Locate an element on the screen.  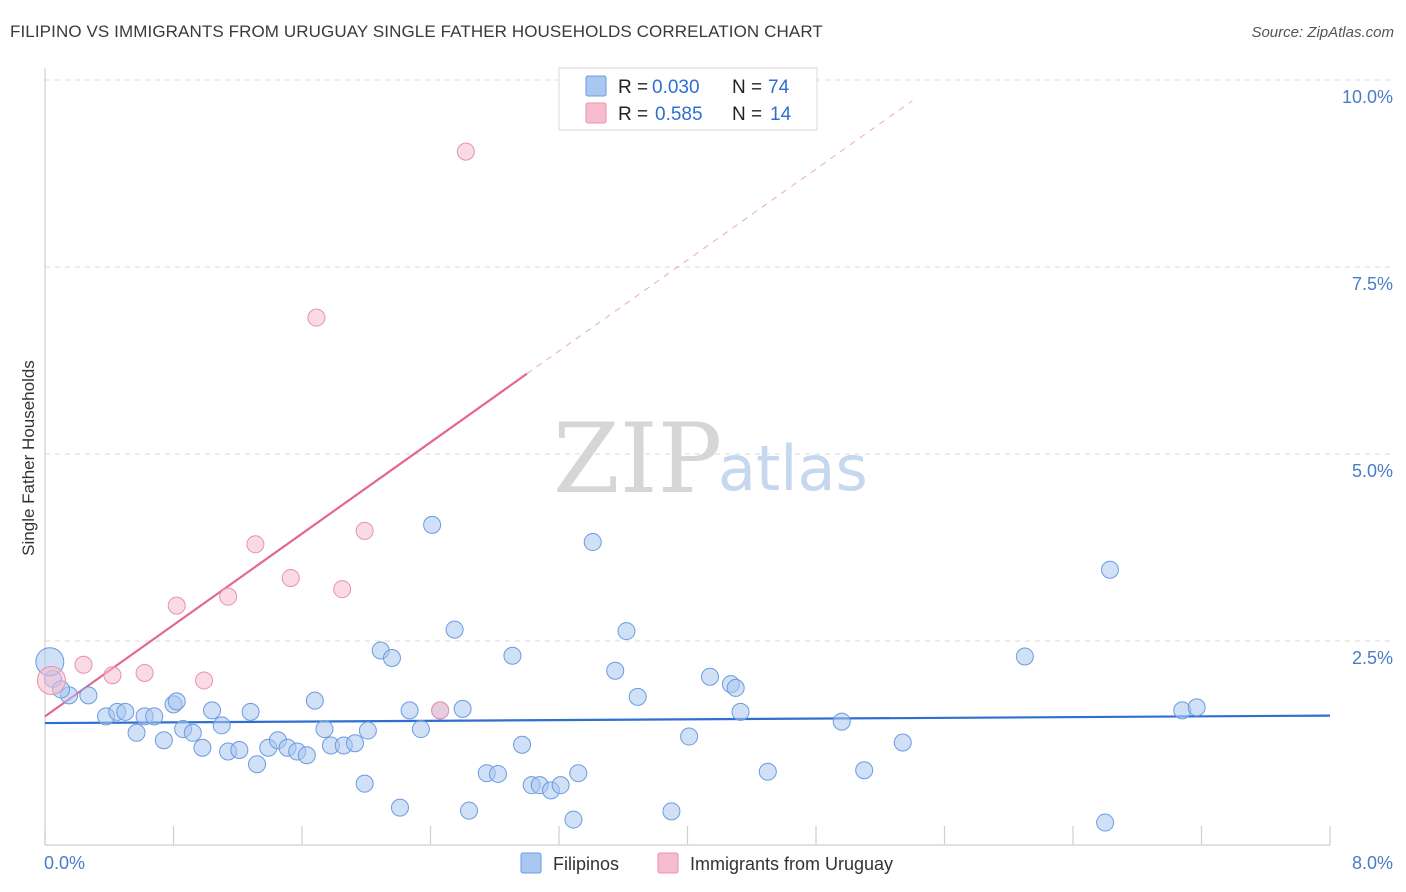
legend-n-value-pink: 14 is located at coordinates (781, 114).